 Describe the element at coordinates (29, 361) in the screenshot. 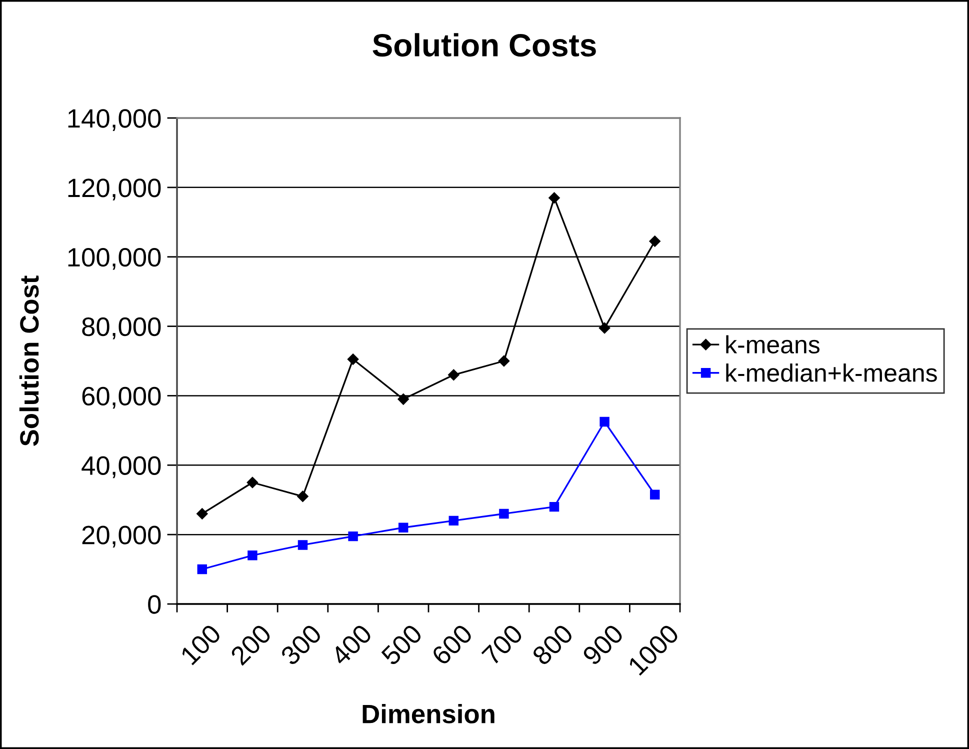

I see `y-axis-title: Solution Cost` at that location.